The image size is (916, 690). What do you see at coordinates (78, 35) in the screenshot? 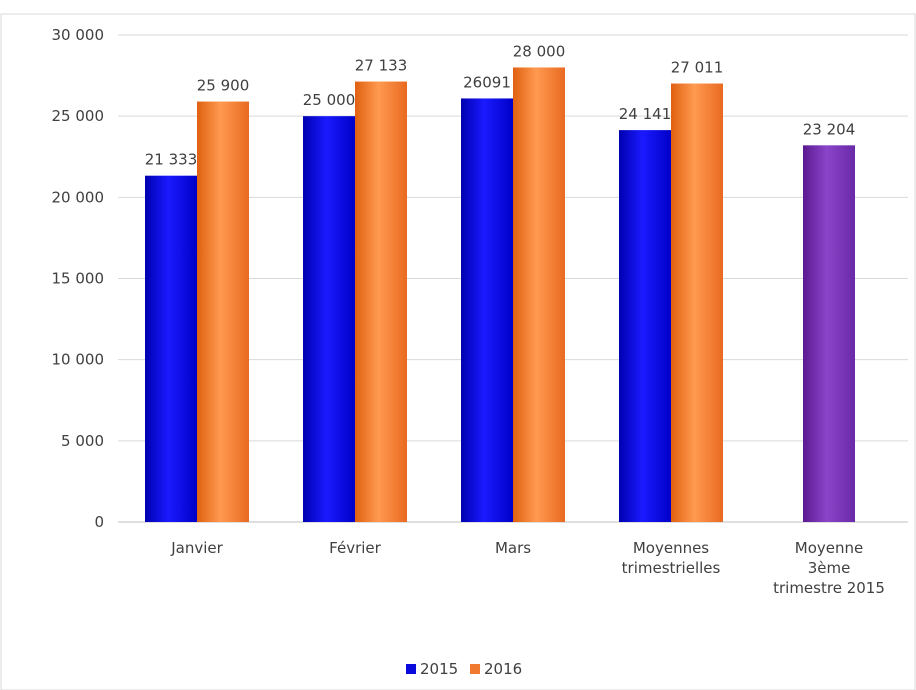
I see `y-tick-label: 30 000` at bounding box center [78, 35].